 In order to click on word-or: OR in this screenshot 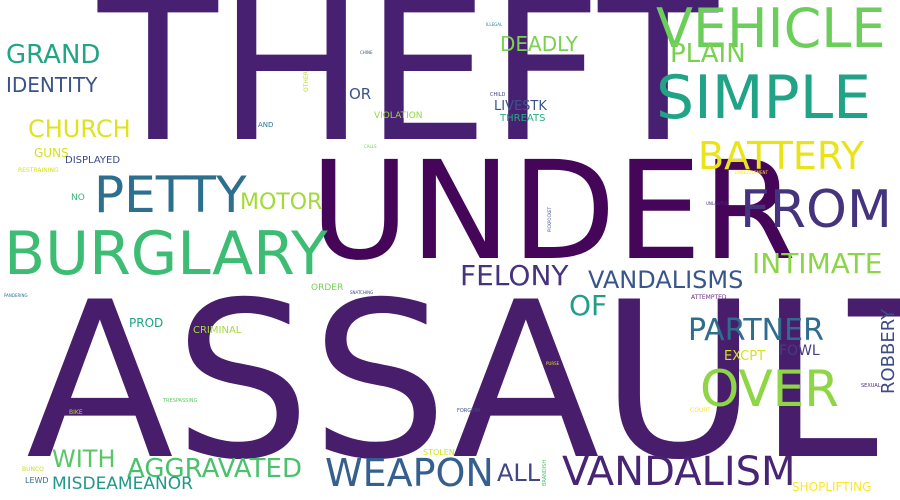, I will do `click(360, 94)`.